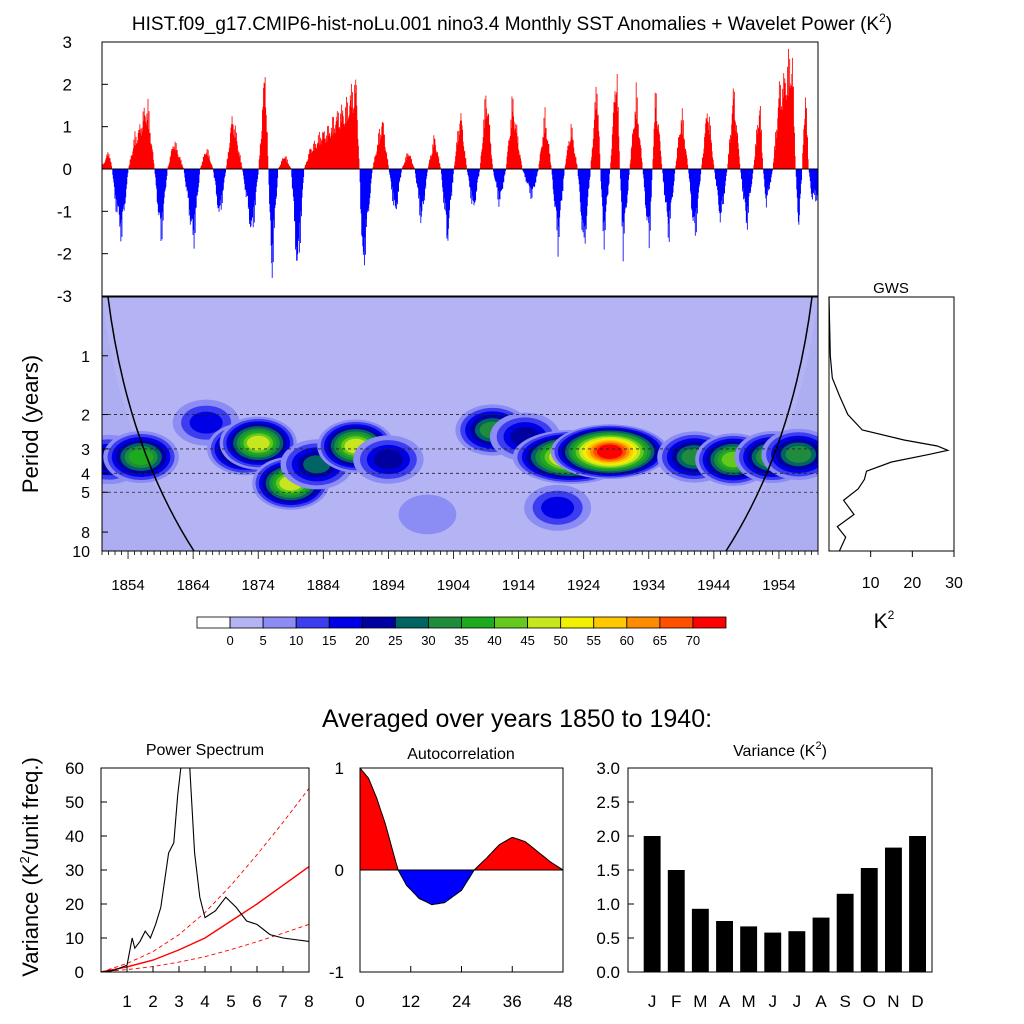 Image resolution: width=1024 pixels, height=1024 pixels. What do you see at coordinates (780, 750) in the screenshot?
I see `variance-title: Variance (K2)` at bounding box center [780, 750].